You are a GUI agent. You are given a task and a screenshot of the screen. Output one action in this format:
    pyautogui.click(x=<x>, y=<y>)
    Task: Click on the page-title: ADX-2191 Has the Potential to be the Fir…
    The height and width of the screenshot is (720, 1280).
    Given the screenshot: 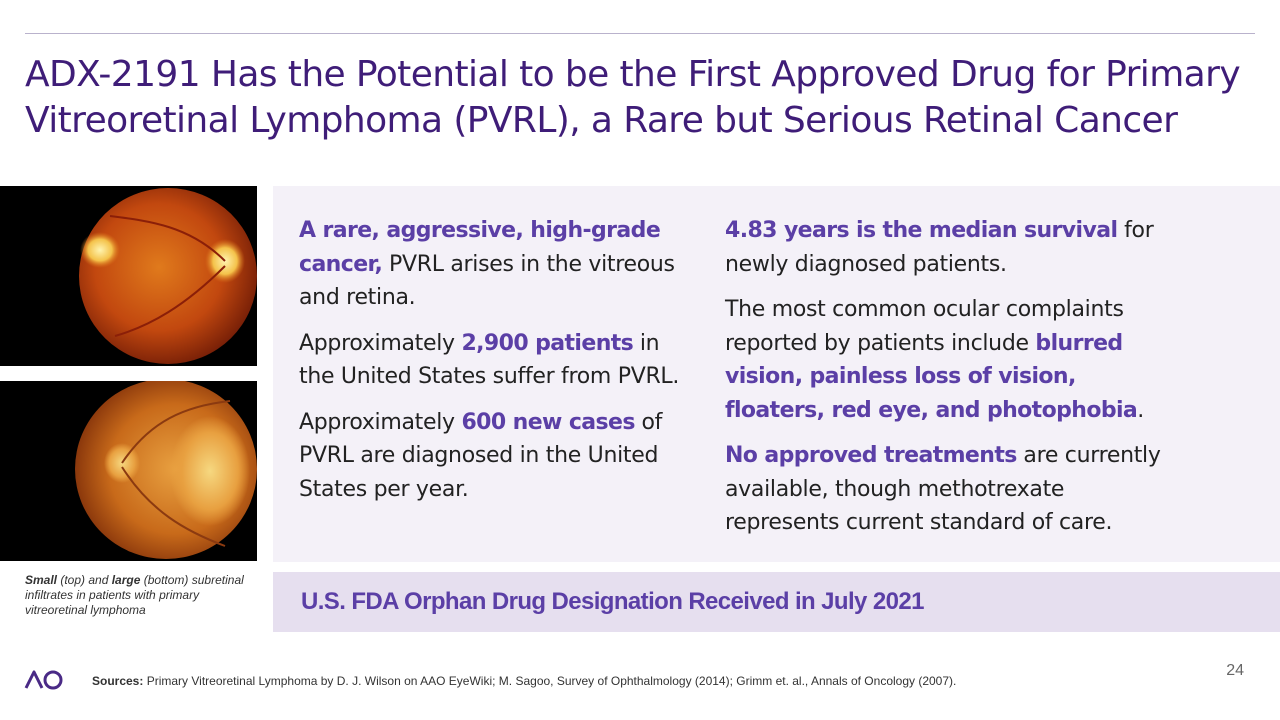 What is the action you would take?
    pyautogui.click(x=640, y=98)
    